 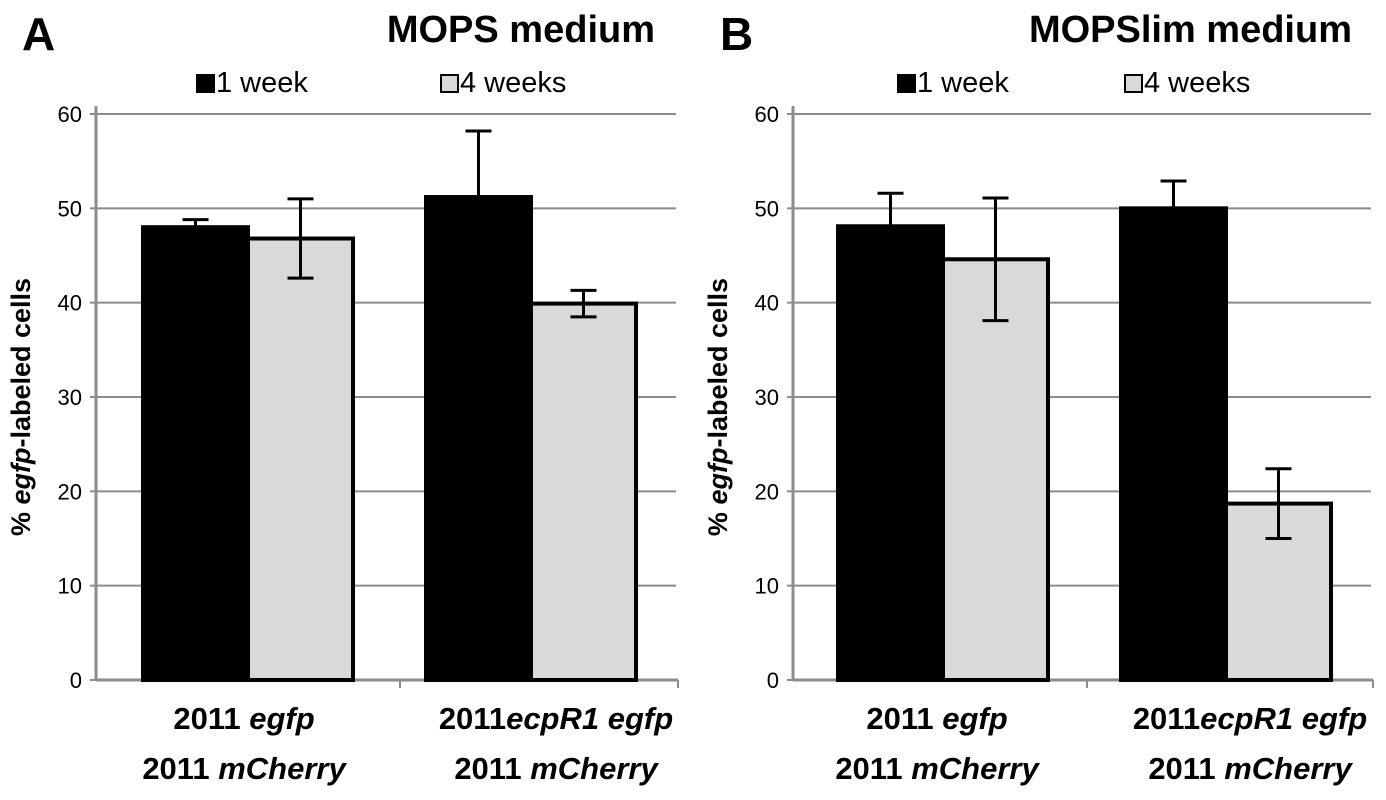 What do you see at coordinates (38, 34) in the screenshot?
I see `panel-letter: A` at bounding box center [38, 34].